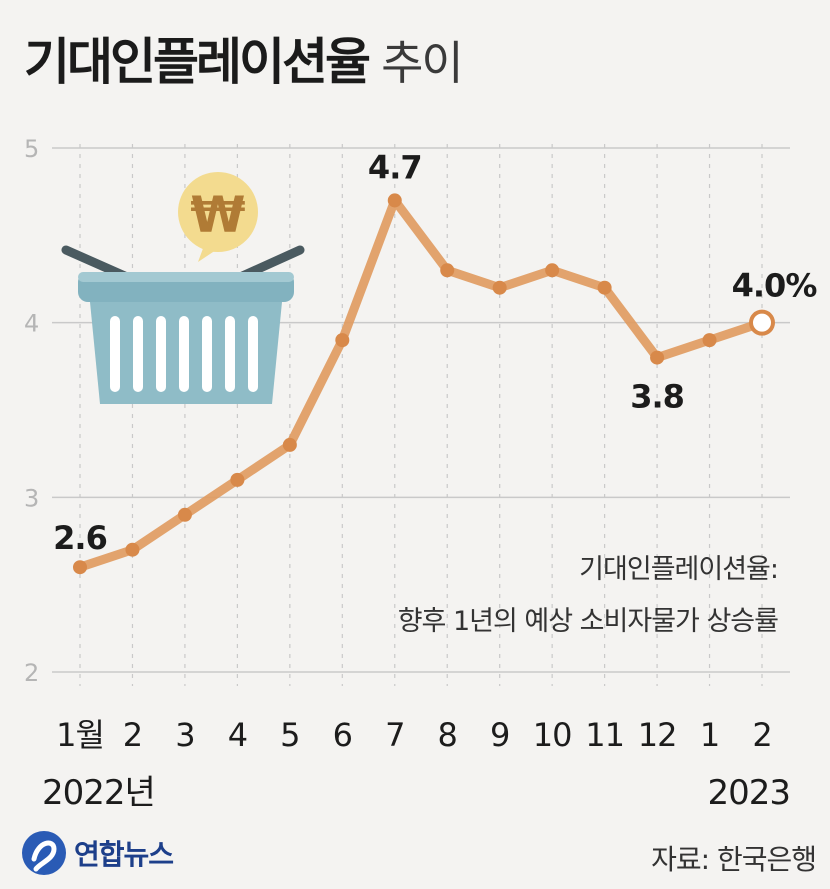 The image size is (830, 889). What do you see at coordinates (31, 411) in the screenshot?
I see `y-tick-labels: 2 3 4 5` at bounding box center [31, 411].